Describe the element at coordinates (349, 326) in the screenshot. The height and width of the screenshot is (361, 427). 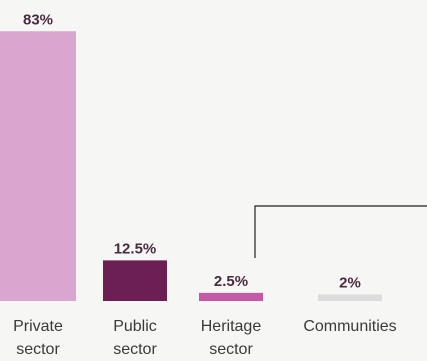
I see `category-label-3: Communities` at that location.